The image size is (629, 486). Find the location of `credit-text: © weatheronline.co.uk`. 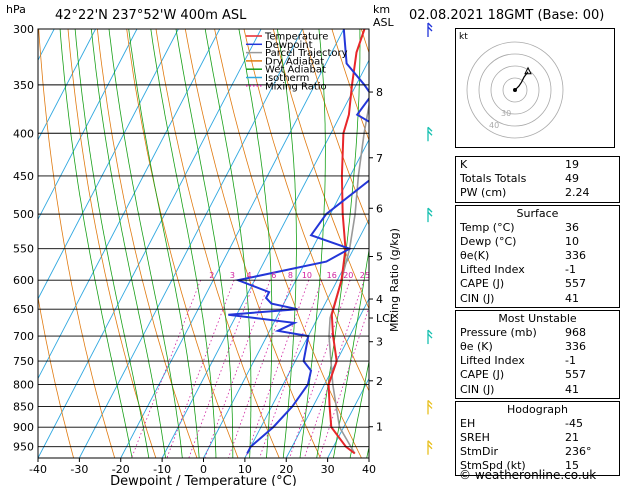

credit-text: © weatheronline.co.uk is located at coordinates (528, 475).